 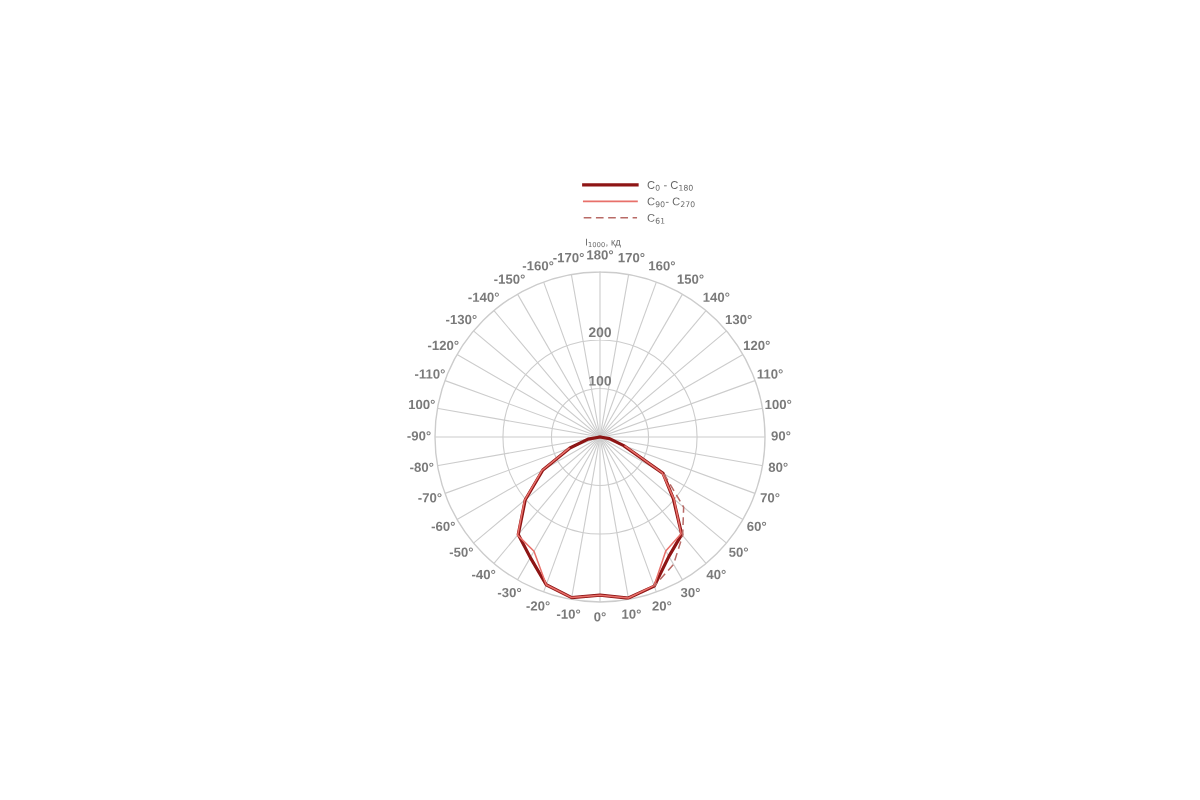 What do you see at coordinates (662, 266) in the screenshot?
I see `spoke-label: 160°` at bounding box center [662, 266].